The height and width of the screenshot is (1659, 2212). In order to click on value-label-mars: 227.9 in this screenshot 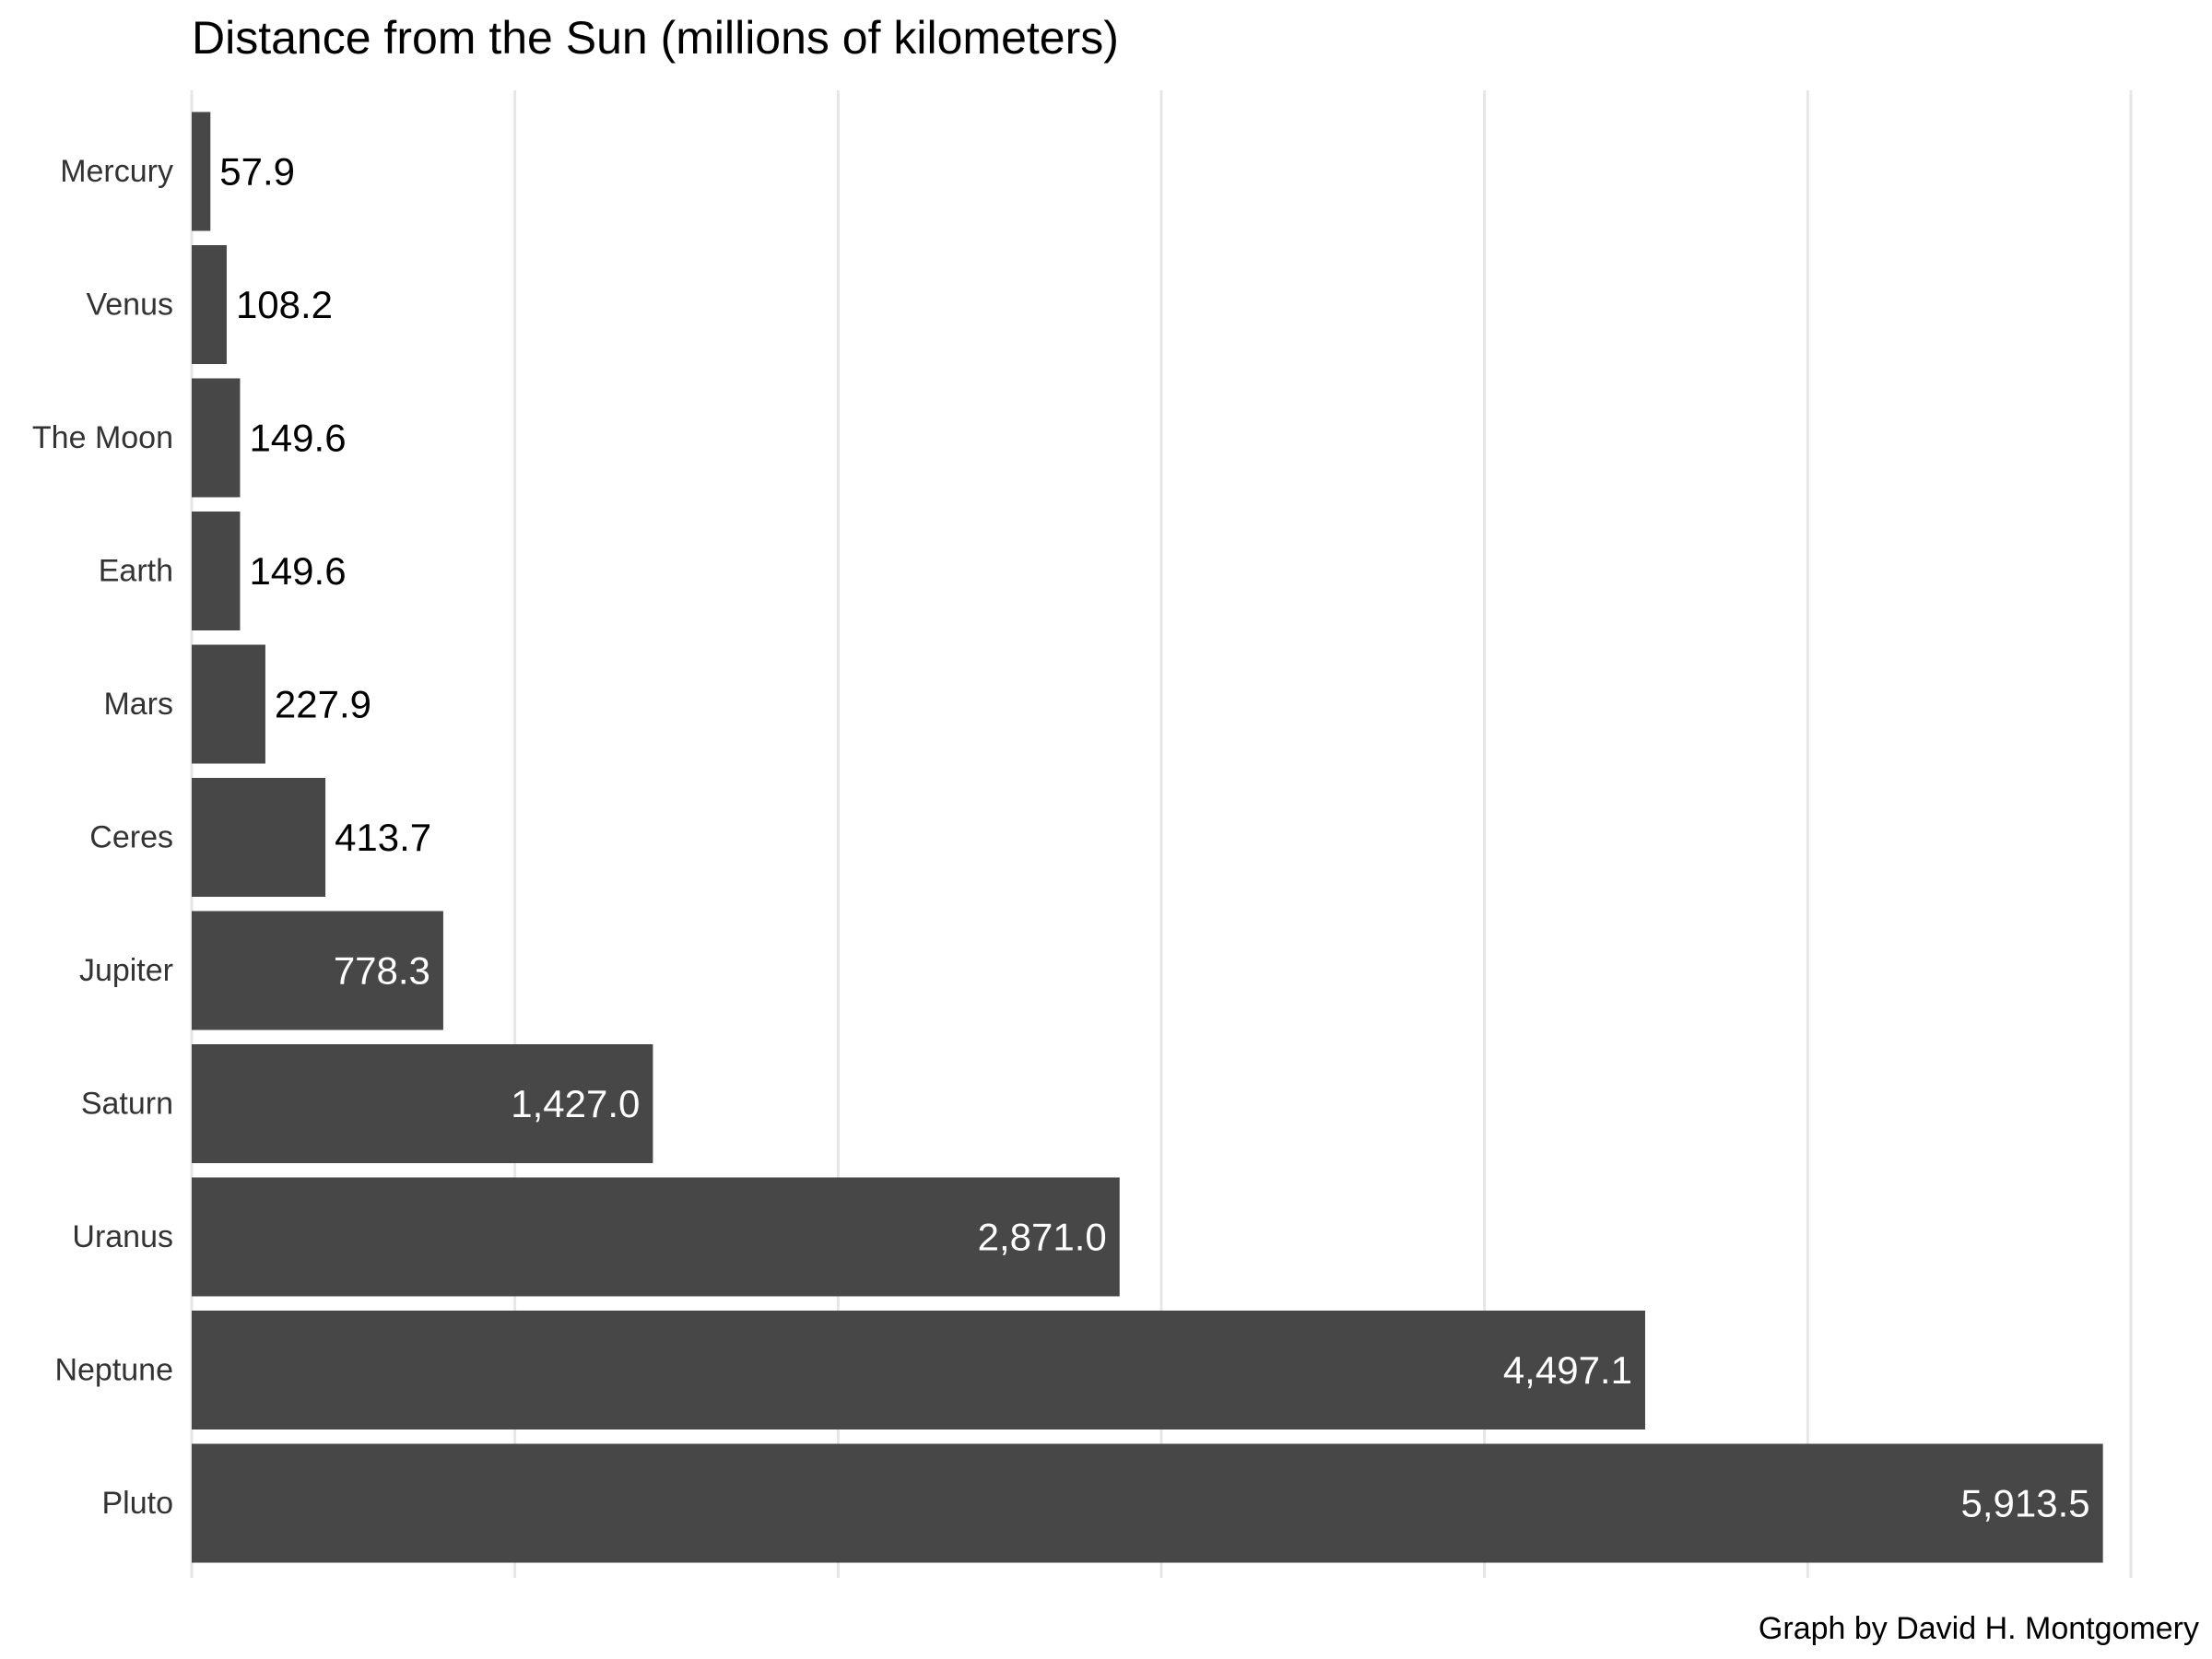, I will do `click(323, 704)`.